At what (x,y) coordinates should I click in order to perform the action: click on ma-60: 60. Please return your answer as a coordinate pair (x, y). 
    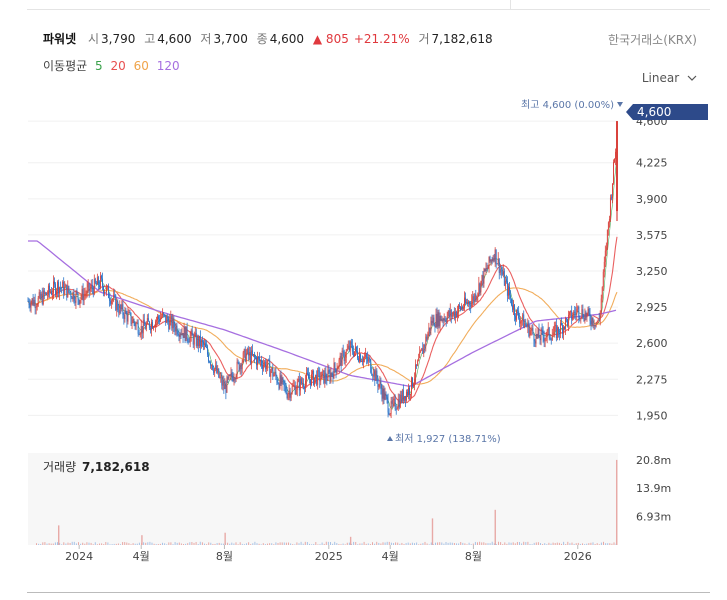
    Looking at the image, I should click on (141, 66).